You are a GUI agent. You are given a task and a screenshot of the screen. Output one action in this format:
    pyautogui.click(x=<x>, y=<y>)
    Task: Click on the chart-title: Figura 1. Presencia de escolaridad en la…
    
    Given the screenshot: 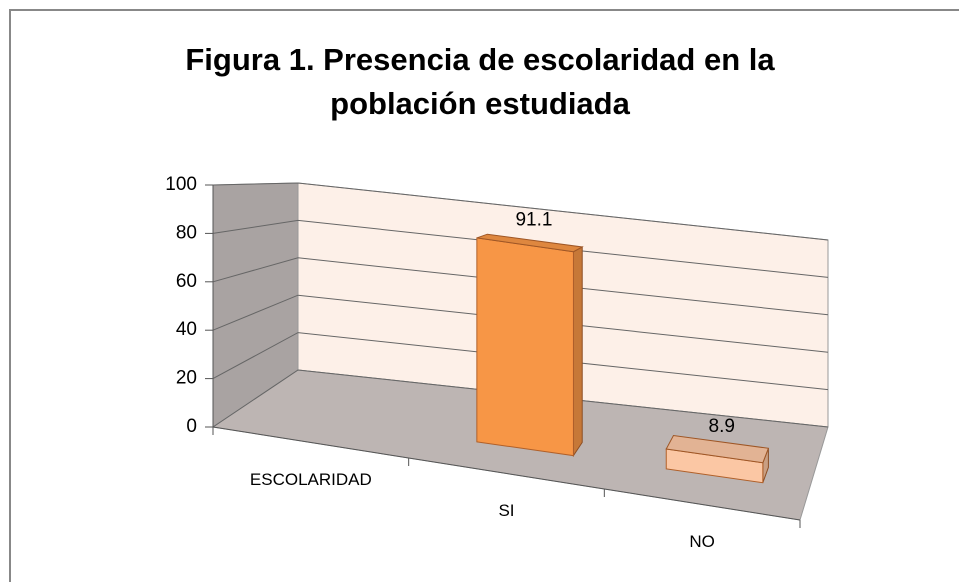 What is the action you would take?
    pyautogui.click(x=480, y=81)
    